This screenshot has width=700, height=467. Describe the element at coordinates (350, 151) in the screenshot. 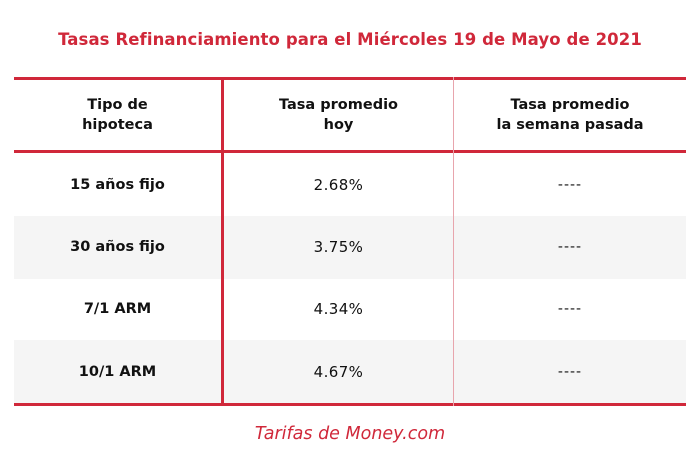

I see `table-header-rule` at that location.